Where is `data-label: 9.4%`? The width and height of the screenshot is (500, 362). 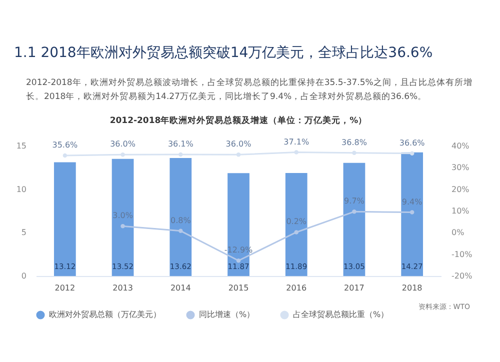 data-label: 9.4% is located at coordinates (412, 201).